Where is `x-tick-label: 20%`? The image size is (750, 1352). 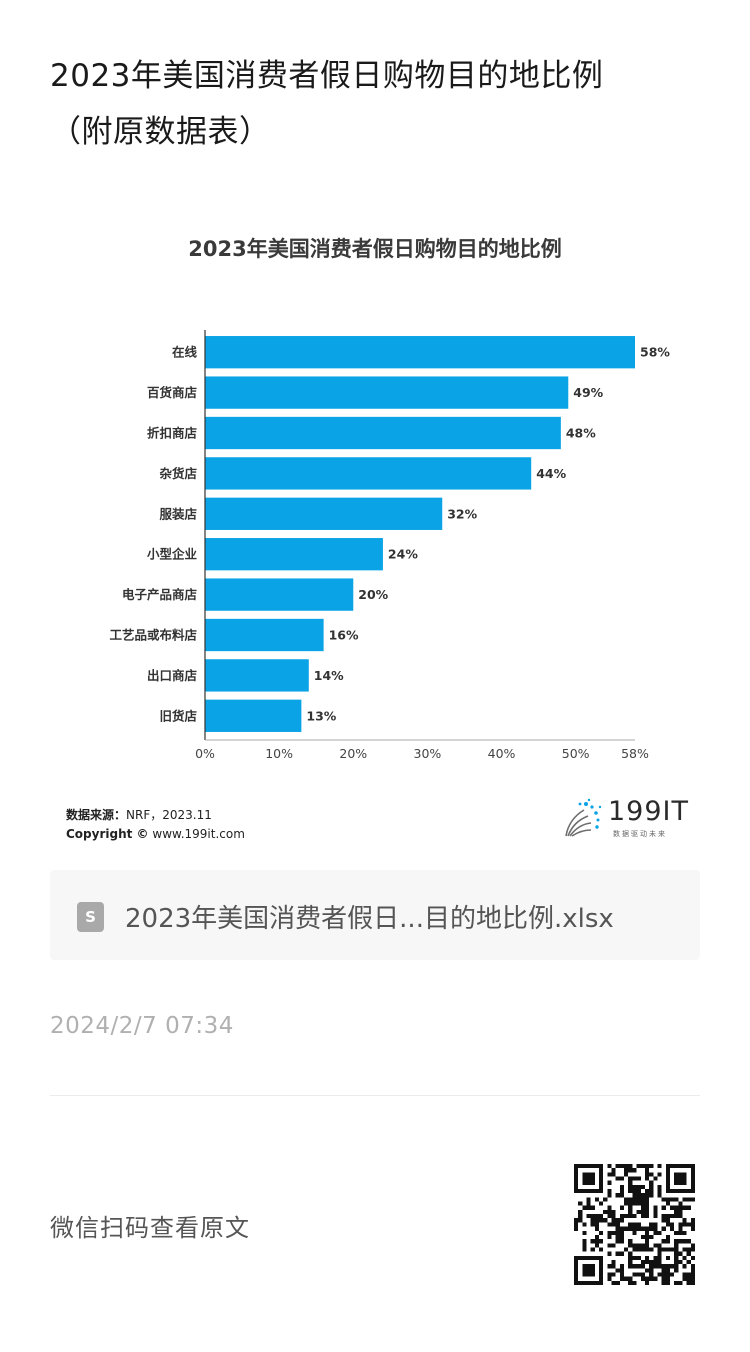
x-tick-label: 20% is located at coordinates (353, 753).